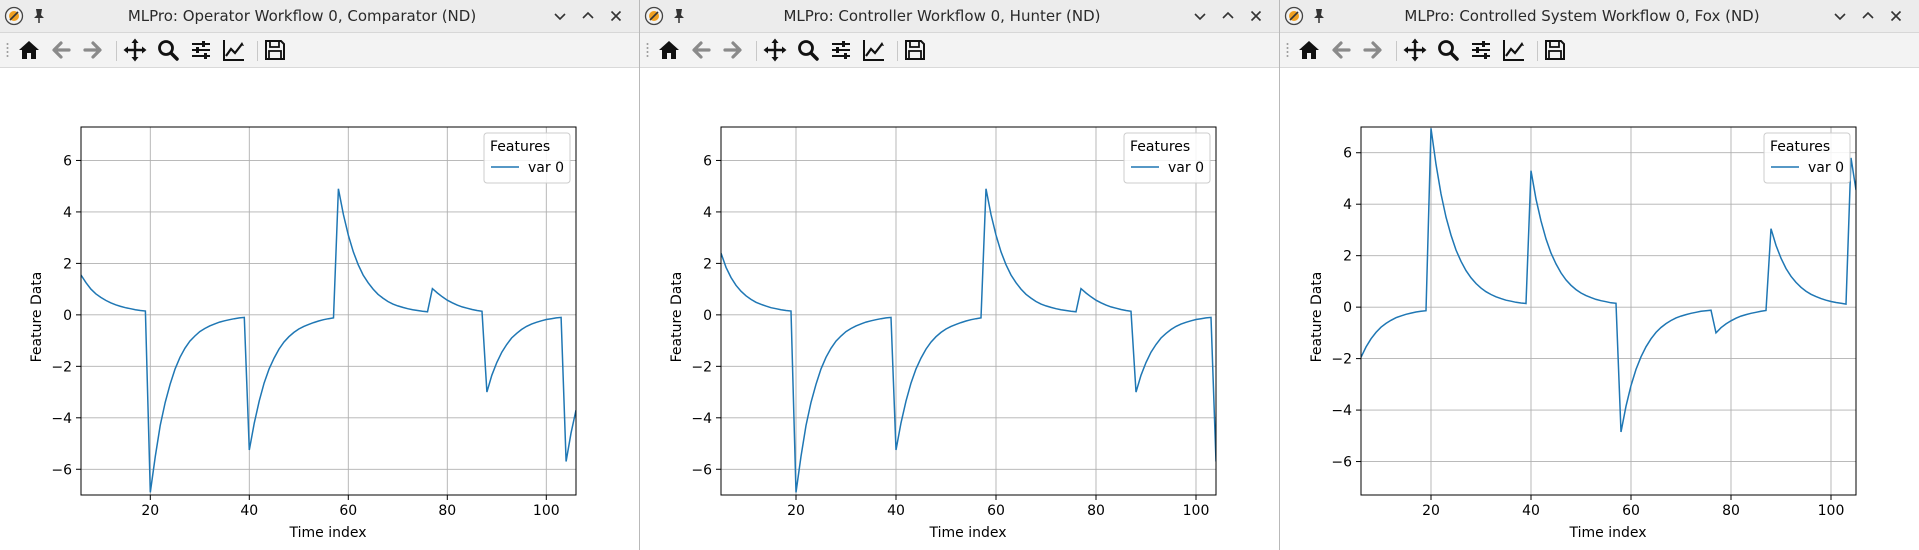  What do you see at coordinates (1287, 50) in the screenshot?
I see `toolbar-grip` at bounding box center [1287, 50].